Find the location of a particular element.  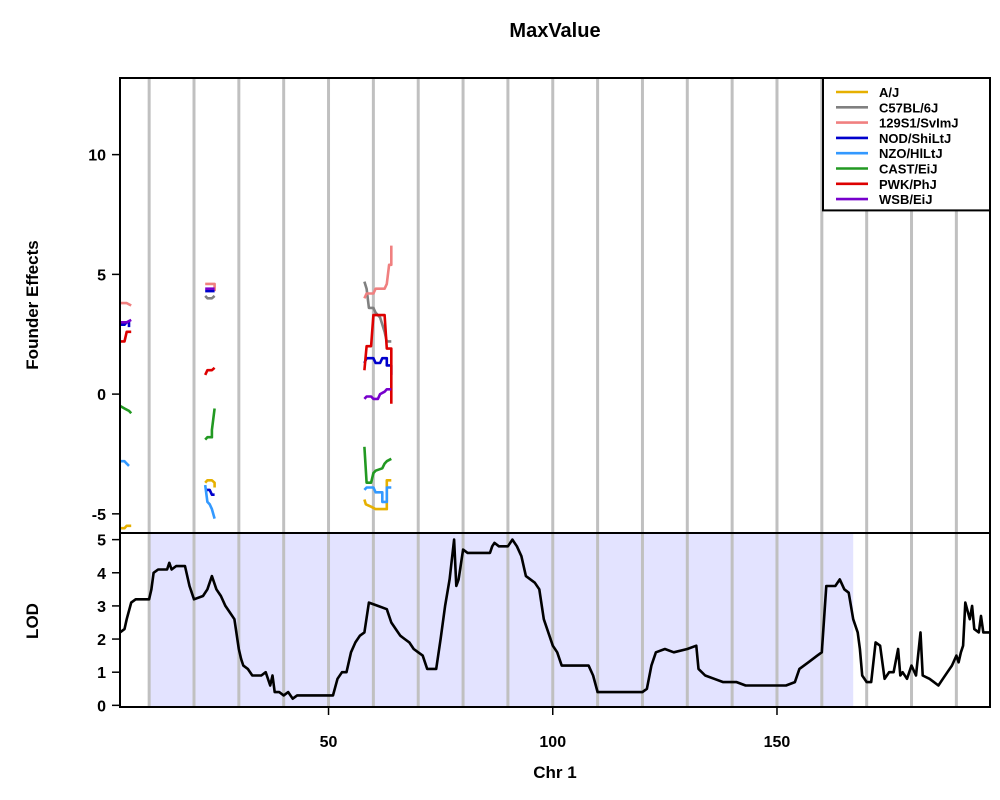

legend-label-wsb-eij: WSB/EiJ is located at coordinates (905, 199).